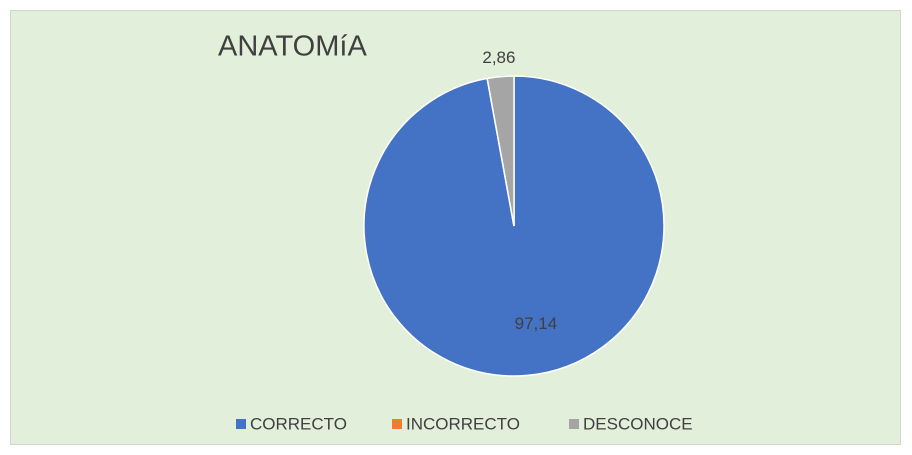 This screenshot has width=912, height=455. Describe the element at coordinates (292, 47) in the screenshot. I see `chart-title: ANATOMíA` at that location.